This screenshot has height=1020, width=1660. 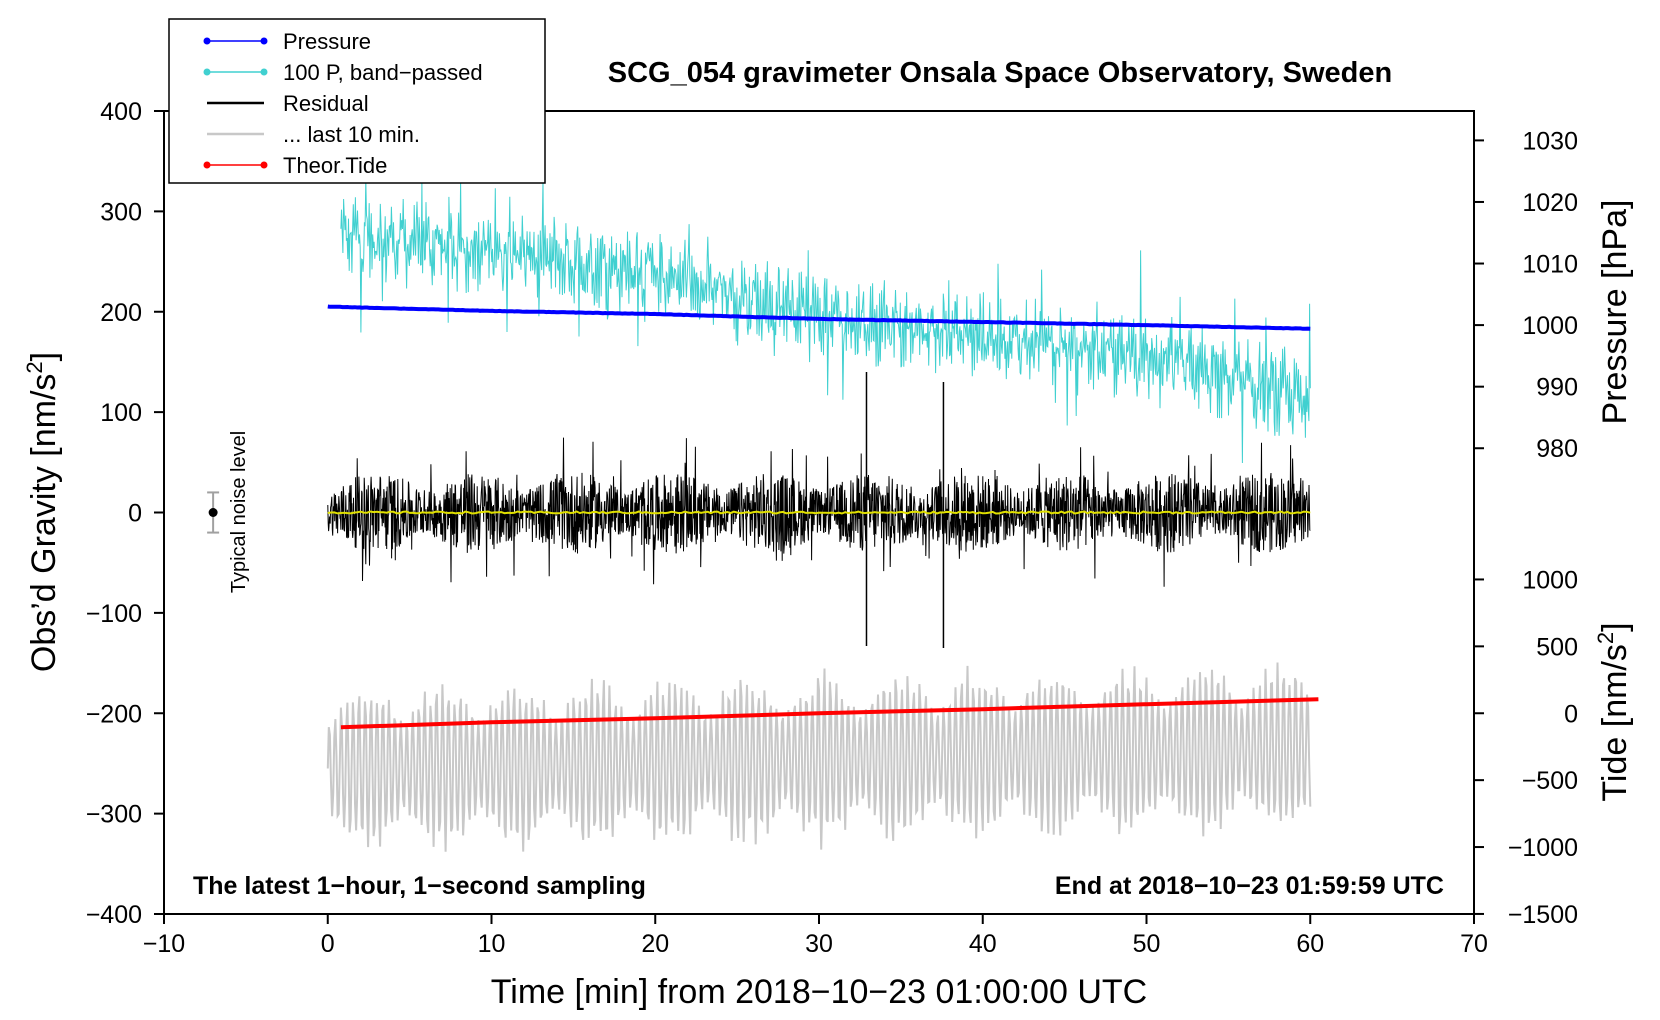 I want to click on y-tick-label: 300, so click(x=121, y=212).